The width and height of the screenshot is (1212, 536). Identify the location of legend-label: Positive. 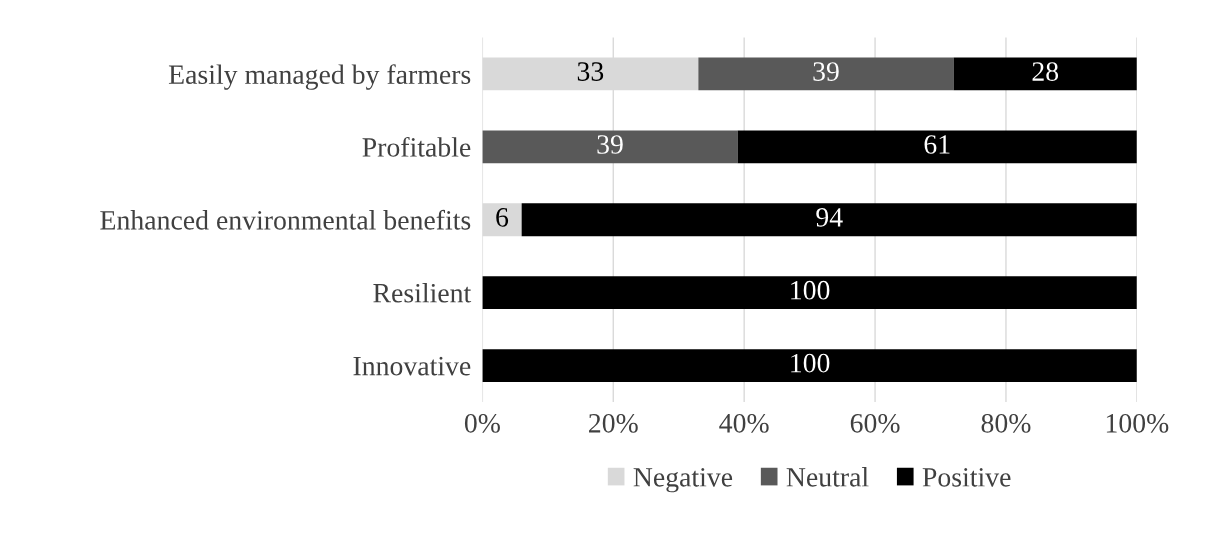
(966, 477).